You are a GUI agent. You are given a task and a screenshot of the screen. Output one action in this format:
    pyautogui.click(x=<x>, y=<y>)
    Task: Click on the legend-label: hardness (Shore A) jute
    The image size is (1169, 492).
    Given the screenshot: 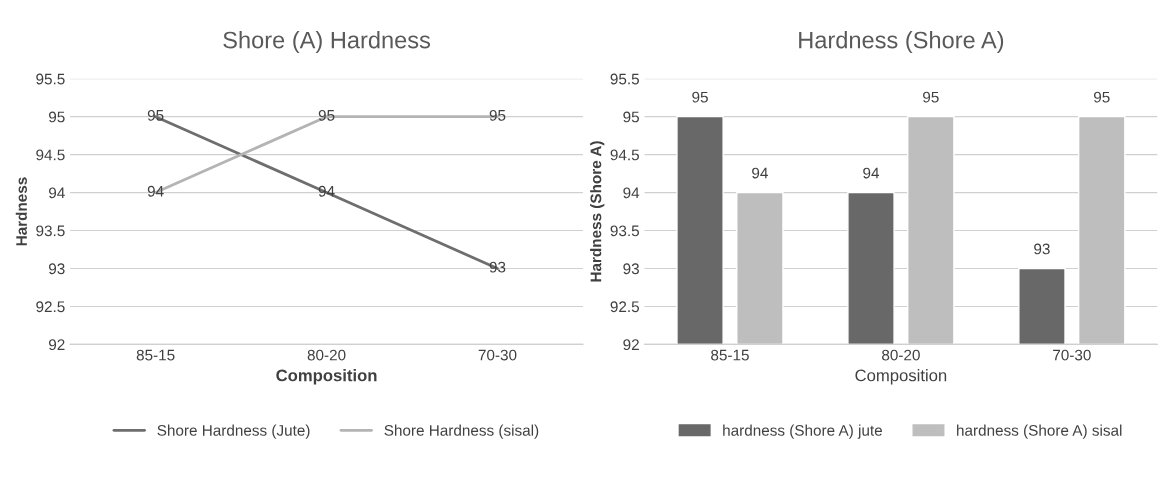 What is the action you would take?
    pyautogui.click(x=802, y=431)
    